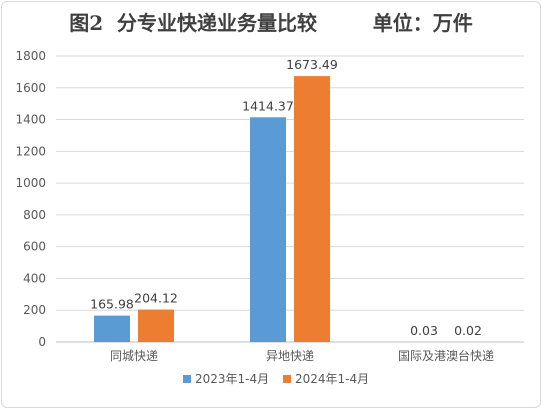 The height and width of the screenshot is (409, 542). What do you see at coordinates (30, 183) in the screenshot?
I see `y-tick-label: 1000` at bounding box center [30, 183].